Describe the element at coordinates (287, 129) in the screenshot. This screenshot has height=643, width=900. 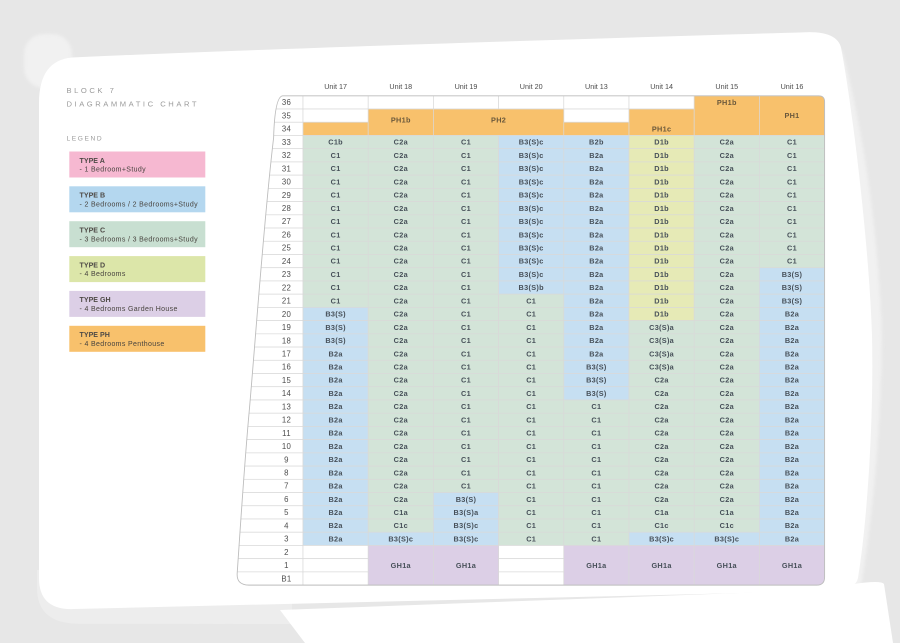
I see `svg-text: 34` at that location.